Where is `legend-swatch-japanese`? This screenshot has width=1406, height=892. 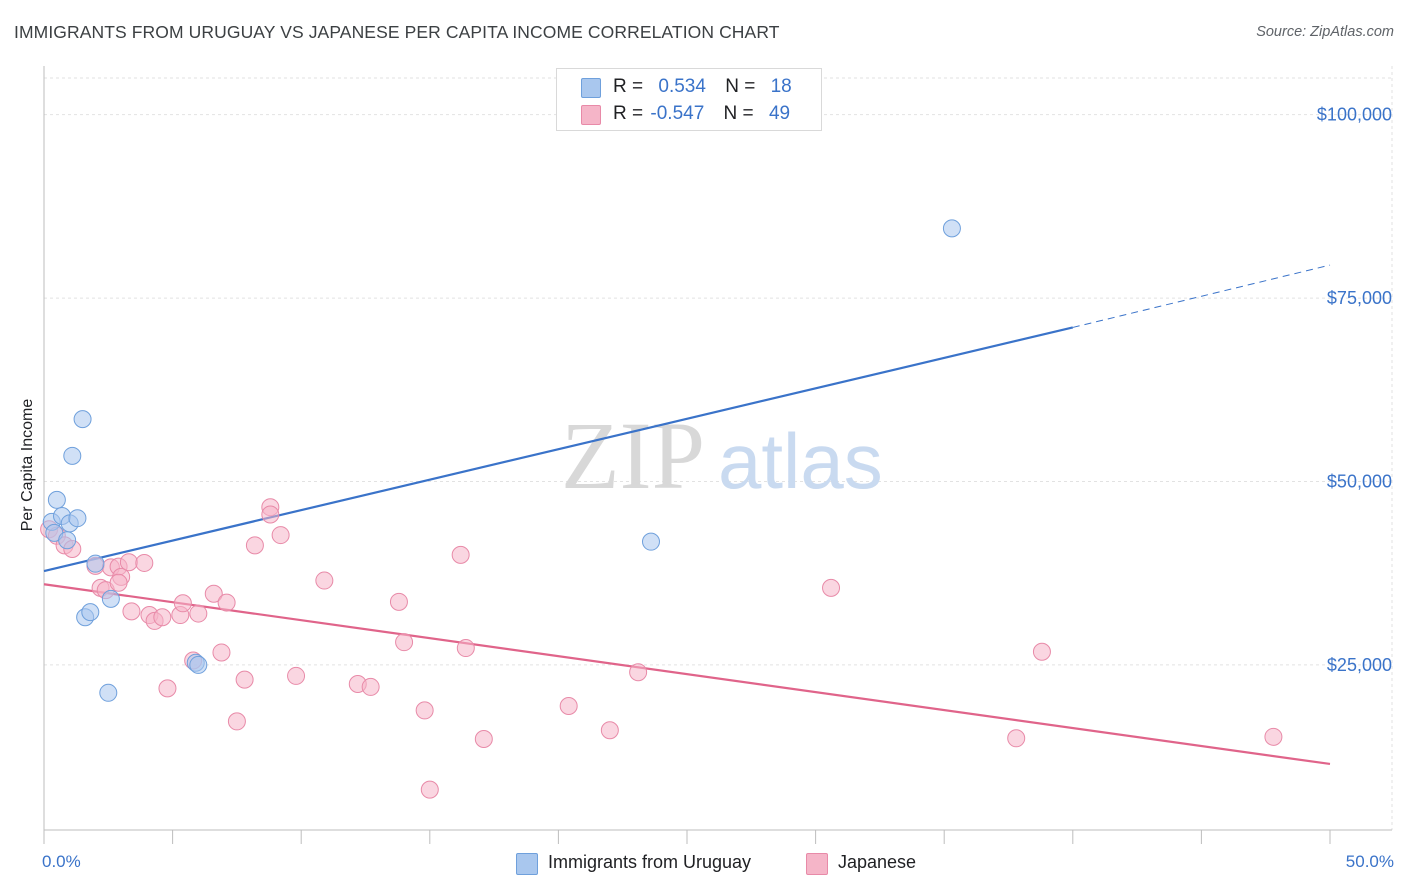
legend-swatch-japanese is located at coordinates (591, 115).